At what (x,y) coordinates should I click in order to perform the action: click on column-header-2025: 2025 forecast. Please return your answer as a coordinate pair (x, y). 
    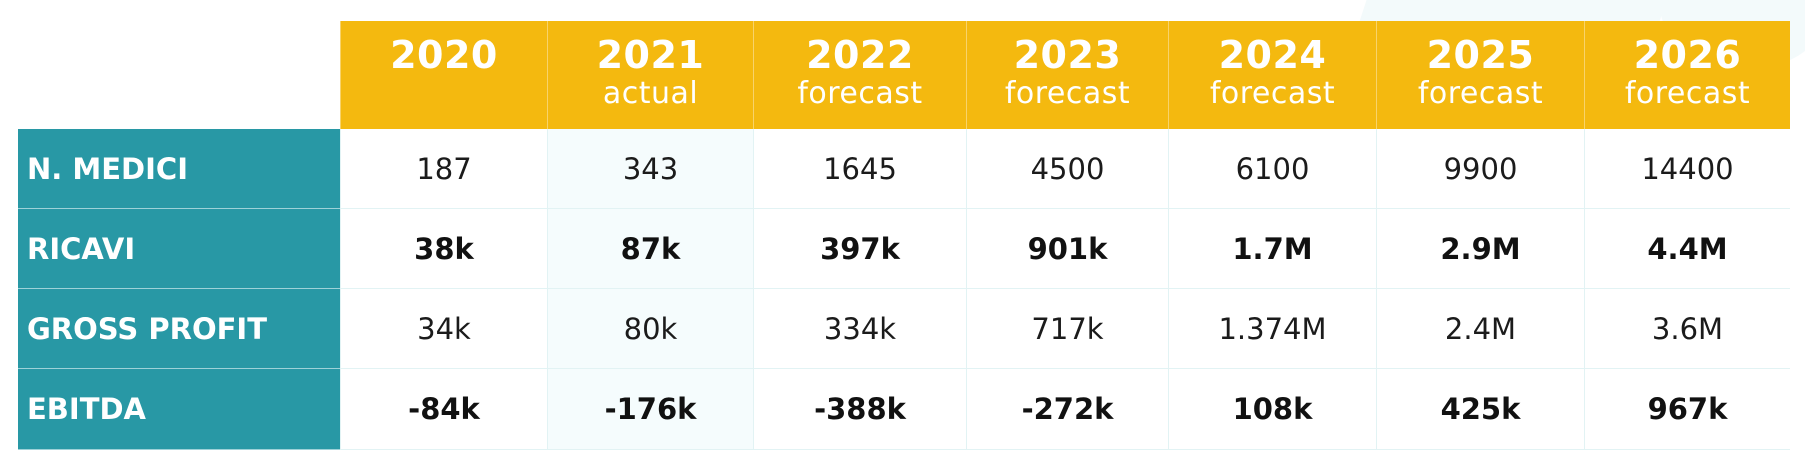
    Looking at the image, I should click on (1480, 75).